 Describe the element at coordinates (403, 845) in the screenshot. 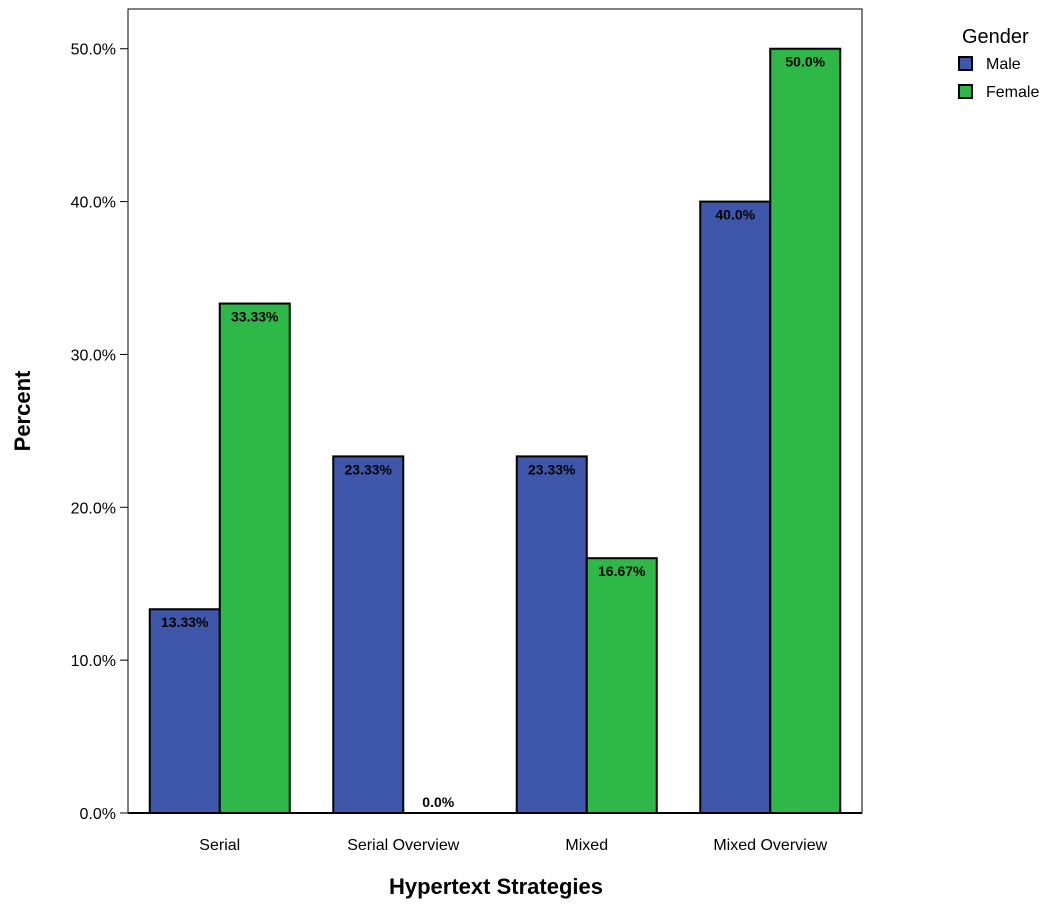

I see `x-tick-label: Serial Overview` at that location.